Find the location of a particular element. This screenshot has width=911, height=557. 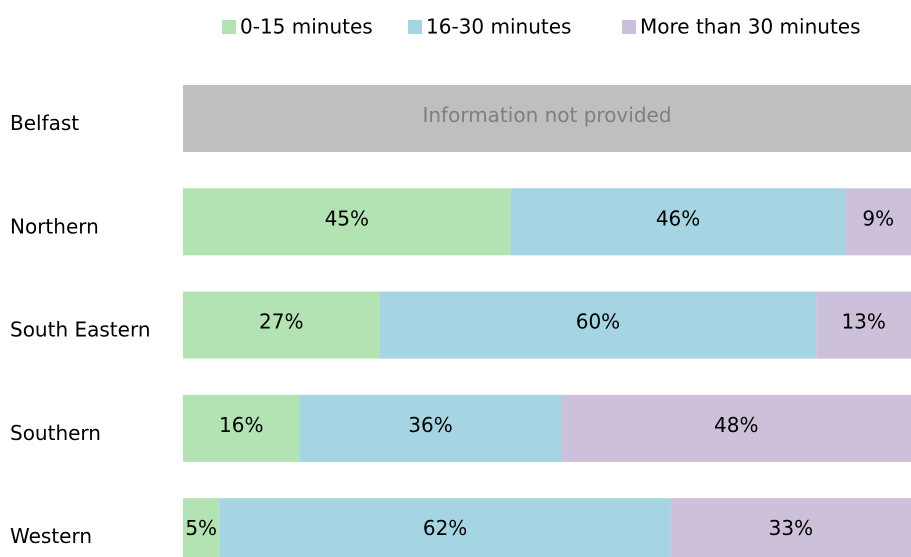

data-label: 5% is located at coordinates (201, 528).